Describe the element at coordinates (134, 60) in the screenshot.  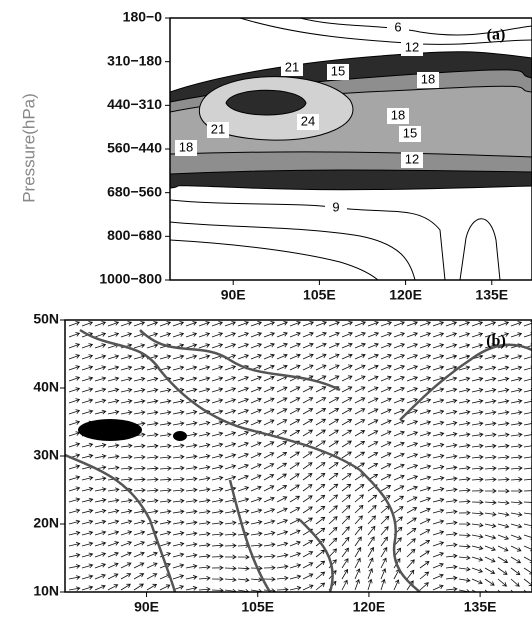
I see `y-tick-label: 310−180` at that location.